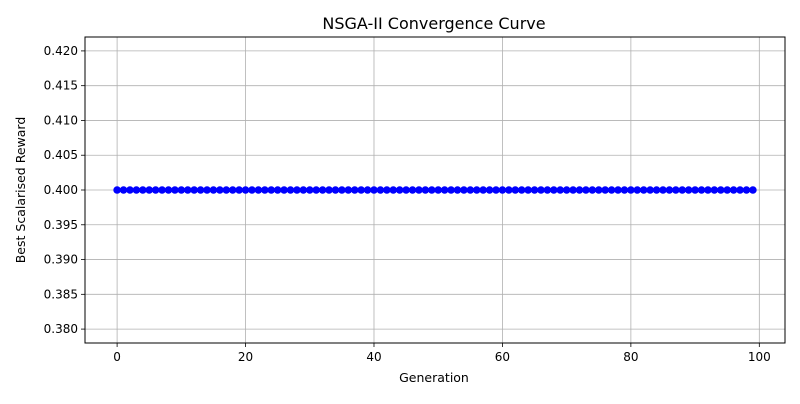 This screenshot has height=404, width=800. Describe the element at coordinates (630, 357) in the screenshot. I see `x-tick-label: 80` at that location.